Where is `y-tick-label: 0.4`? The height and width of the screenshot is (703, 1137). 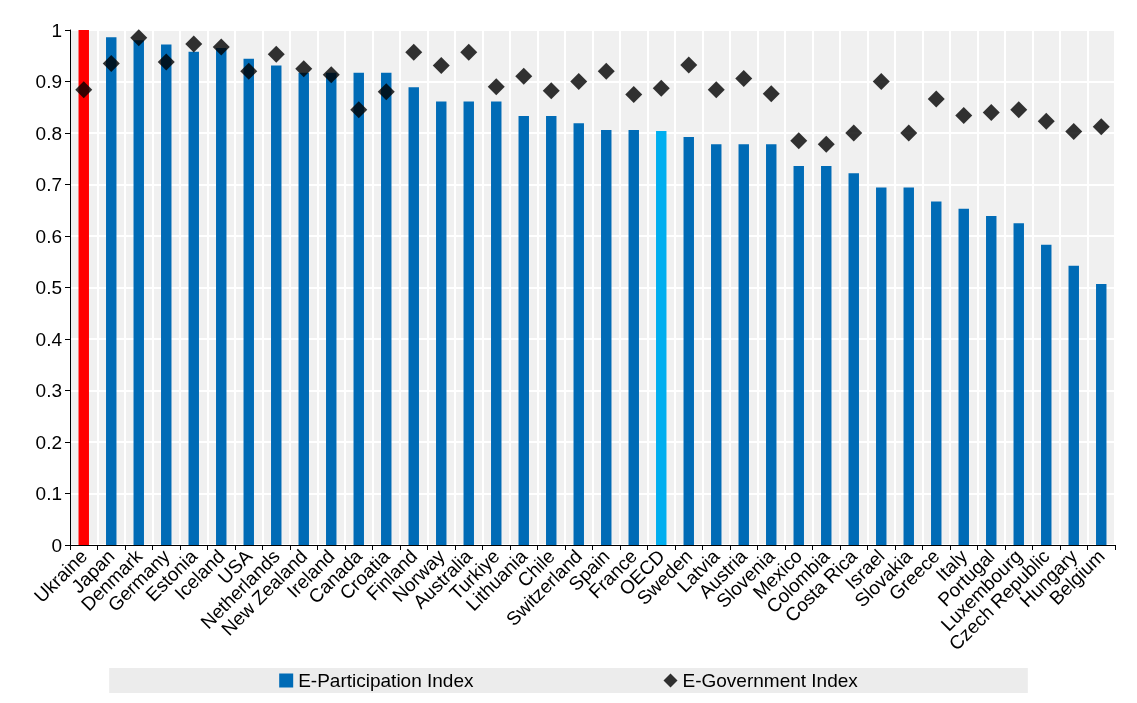 y-tick-label: 0.4 is located at coordinates (49, 339).